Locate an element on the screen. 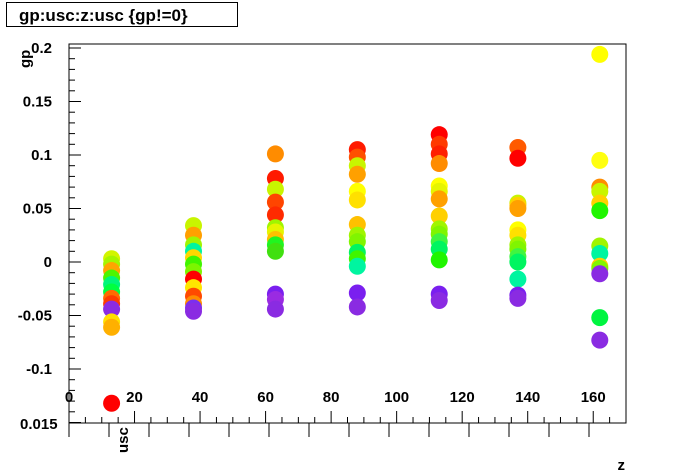 The image size is (696, 472). z-axis-title: usc is located at coordinates (123, 440).